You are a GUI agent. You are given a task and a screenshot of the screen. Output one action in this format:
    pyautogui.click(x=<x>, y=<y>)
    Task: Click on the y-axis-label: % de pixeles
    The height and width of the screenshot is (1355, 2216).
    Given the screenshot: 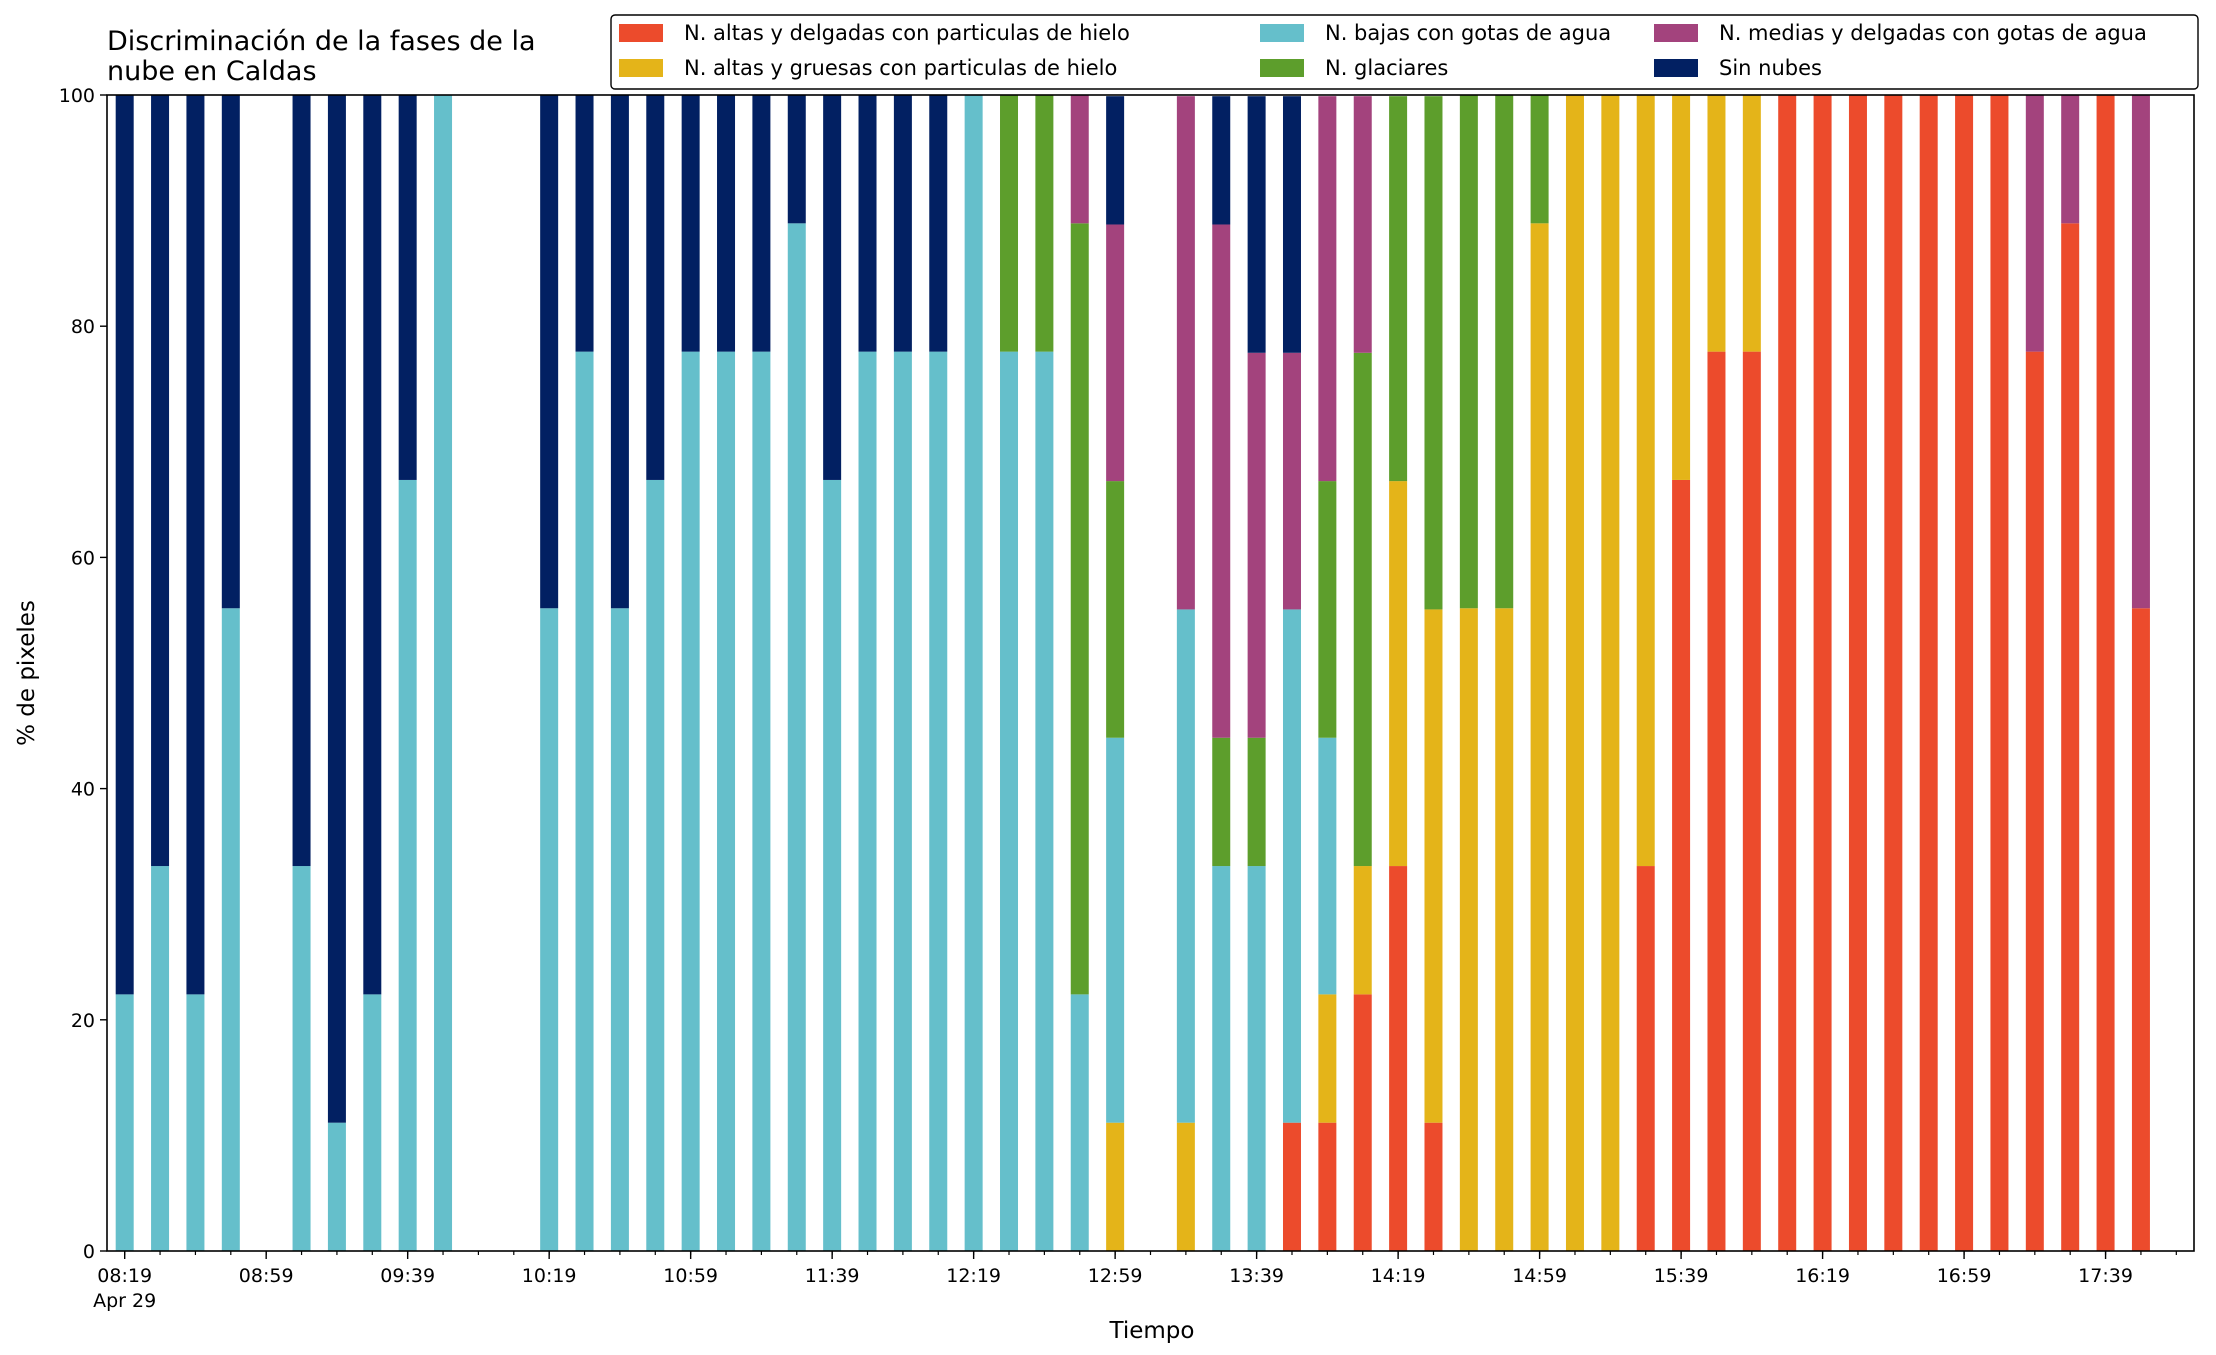 What is the action you would take?
    pyautogui.click(x=27, y=673)
    